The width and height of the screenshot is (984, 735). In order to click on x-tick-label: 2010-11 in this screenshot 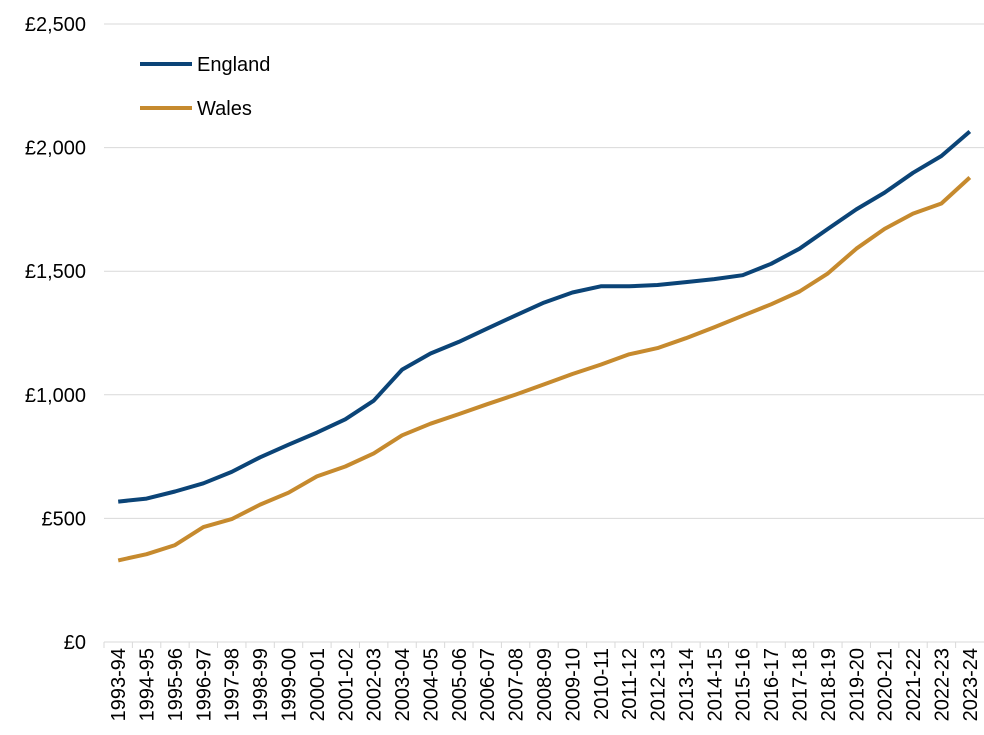, I will do `click(602, 684)`.